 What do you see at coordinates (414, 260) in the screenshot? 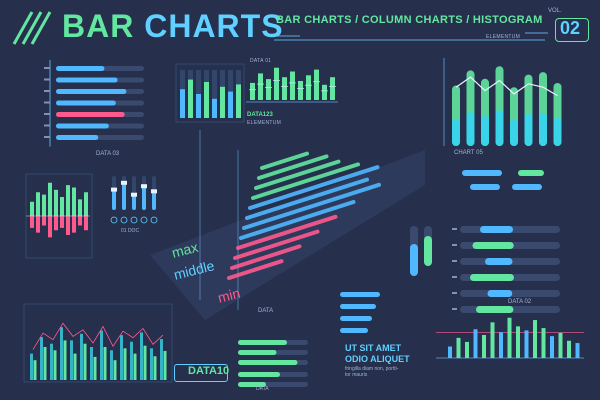
I see `mini-gauge` at bounding box center [414, 260].